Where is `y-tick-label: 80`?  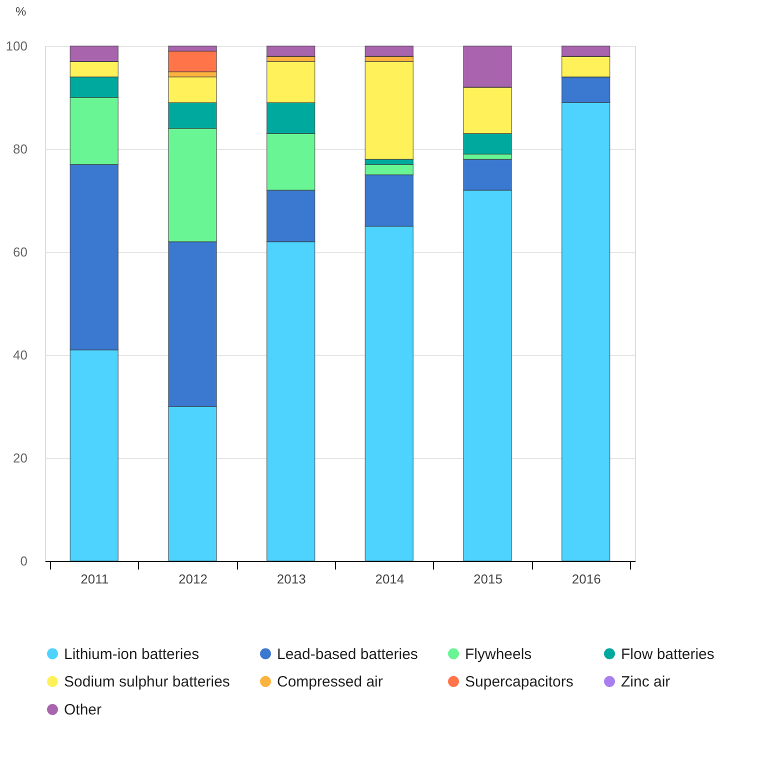
y-tick-label: 80 is located at coordinates (20, 149).